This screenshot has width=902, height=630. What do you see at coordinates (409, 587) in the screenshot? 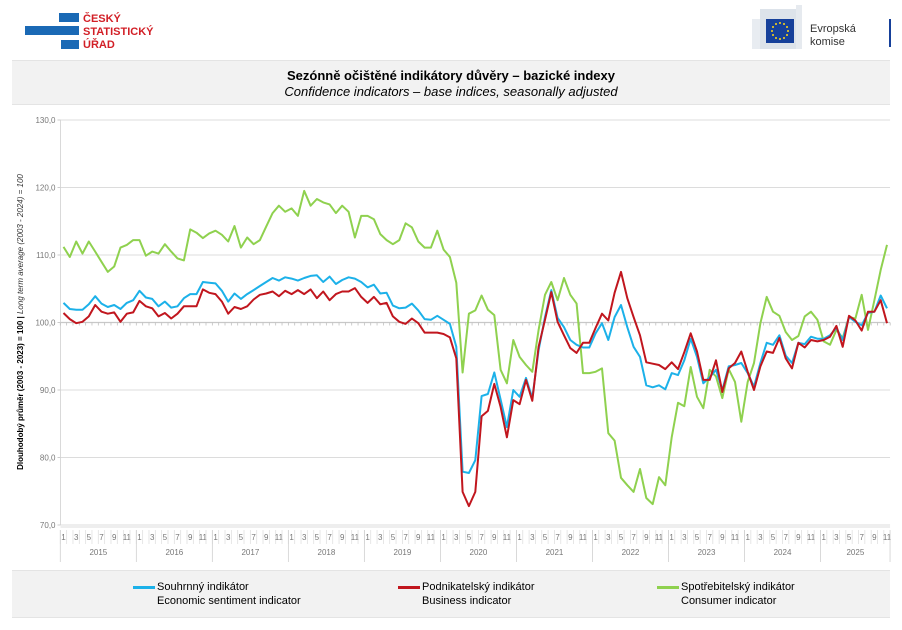
I see `legend-swatch-red` at bounding box center [409, 587].